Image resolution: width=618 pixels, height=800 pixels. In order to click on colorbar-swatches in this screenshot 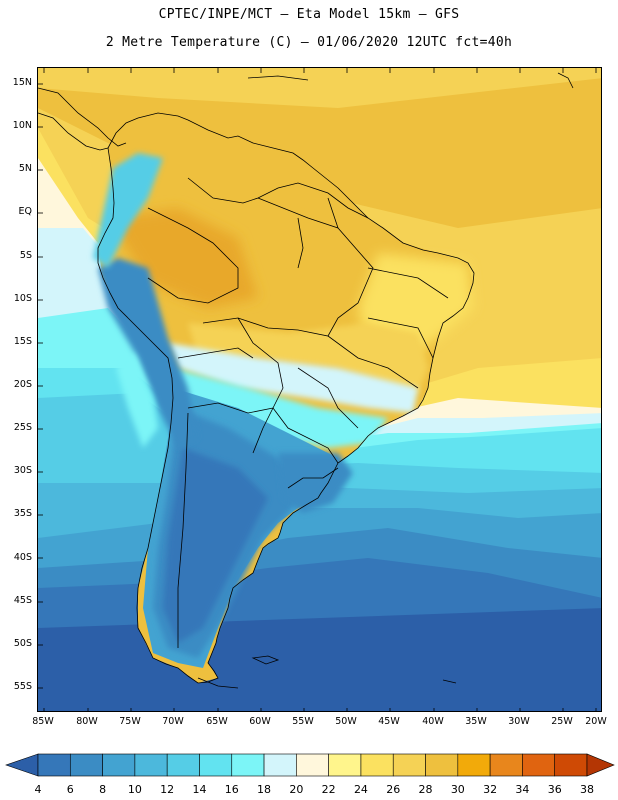, I will do `click(310, 765)`.